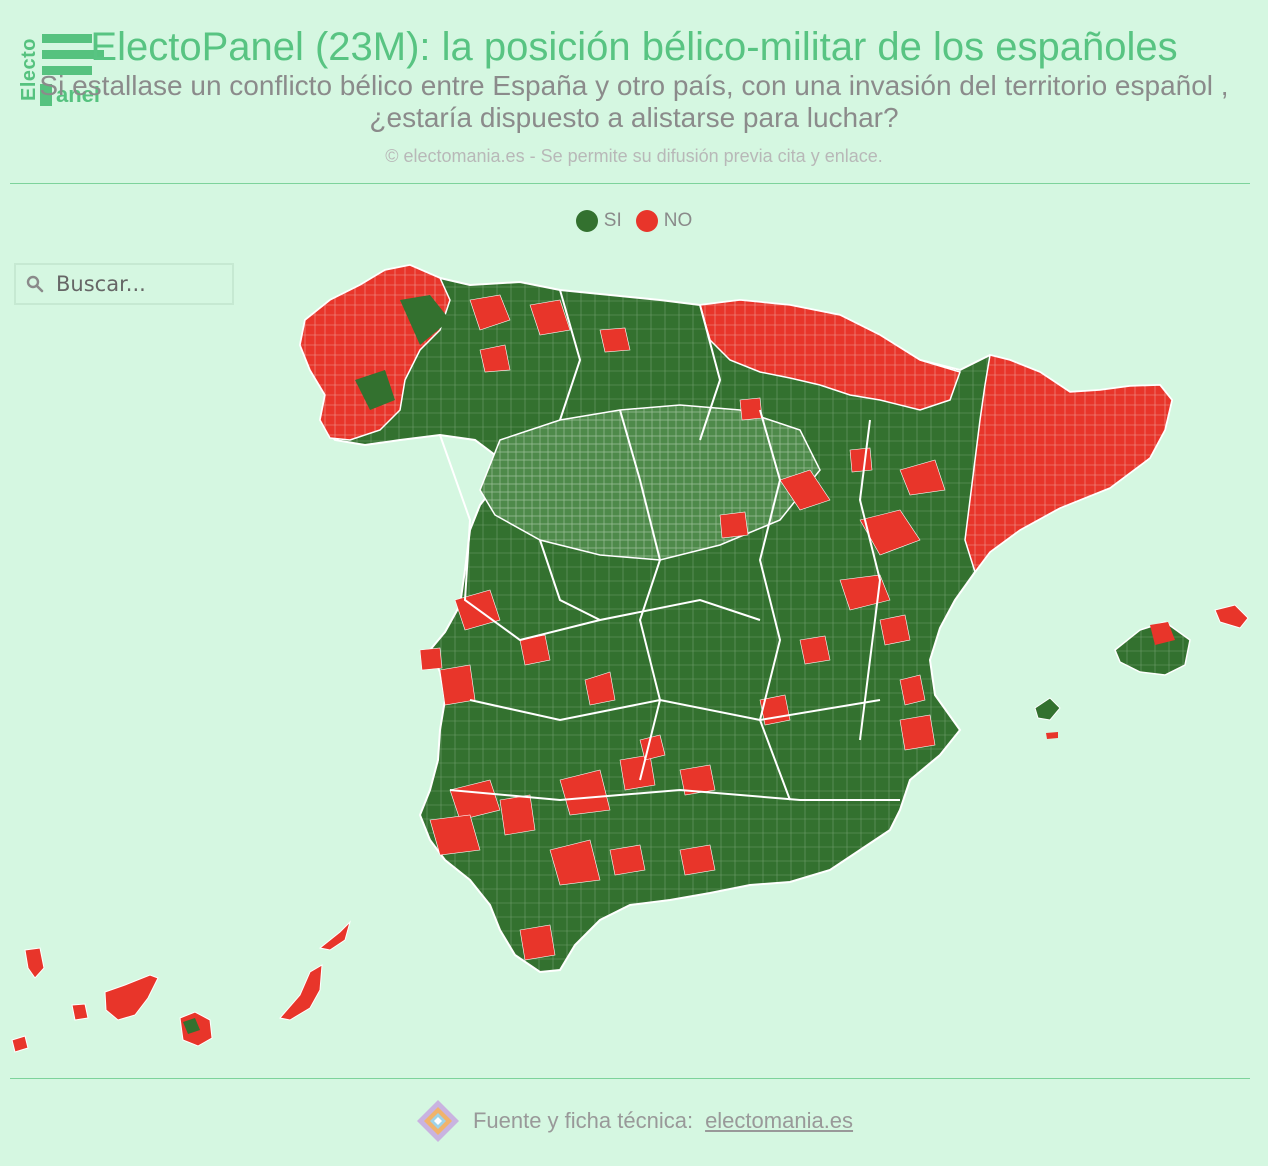 This screenshot has height=1166, width=1268. Describe the element at coordinates (634, 221) in the screenshot. I see `map-legend: SI NO` at that location.